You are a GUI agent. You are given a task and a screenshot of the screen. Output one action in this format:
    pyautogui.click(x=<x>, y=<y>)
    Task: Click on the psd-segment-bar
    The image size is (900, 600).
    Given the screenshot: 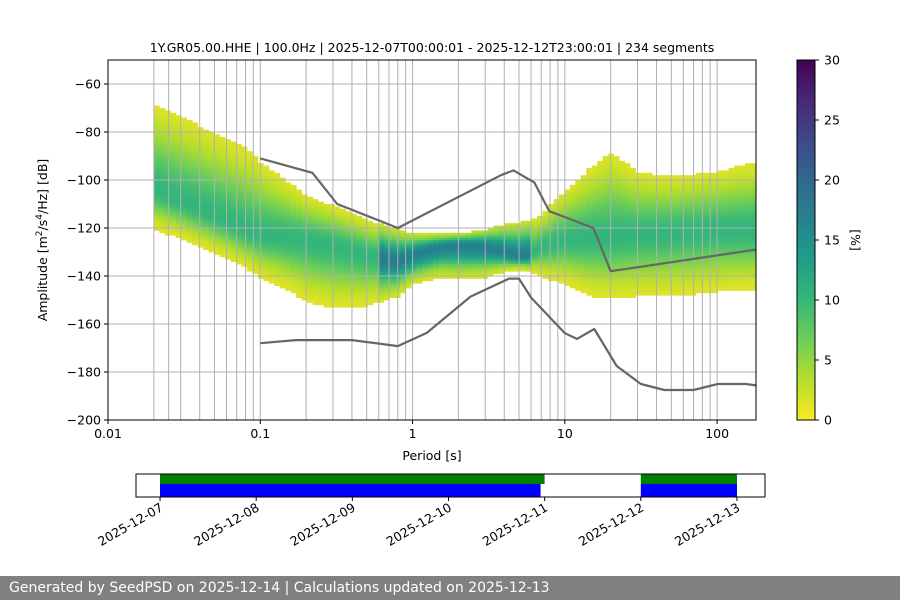 What is the action you would take?
    pyautogui.click(x=688, y=490)
    